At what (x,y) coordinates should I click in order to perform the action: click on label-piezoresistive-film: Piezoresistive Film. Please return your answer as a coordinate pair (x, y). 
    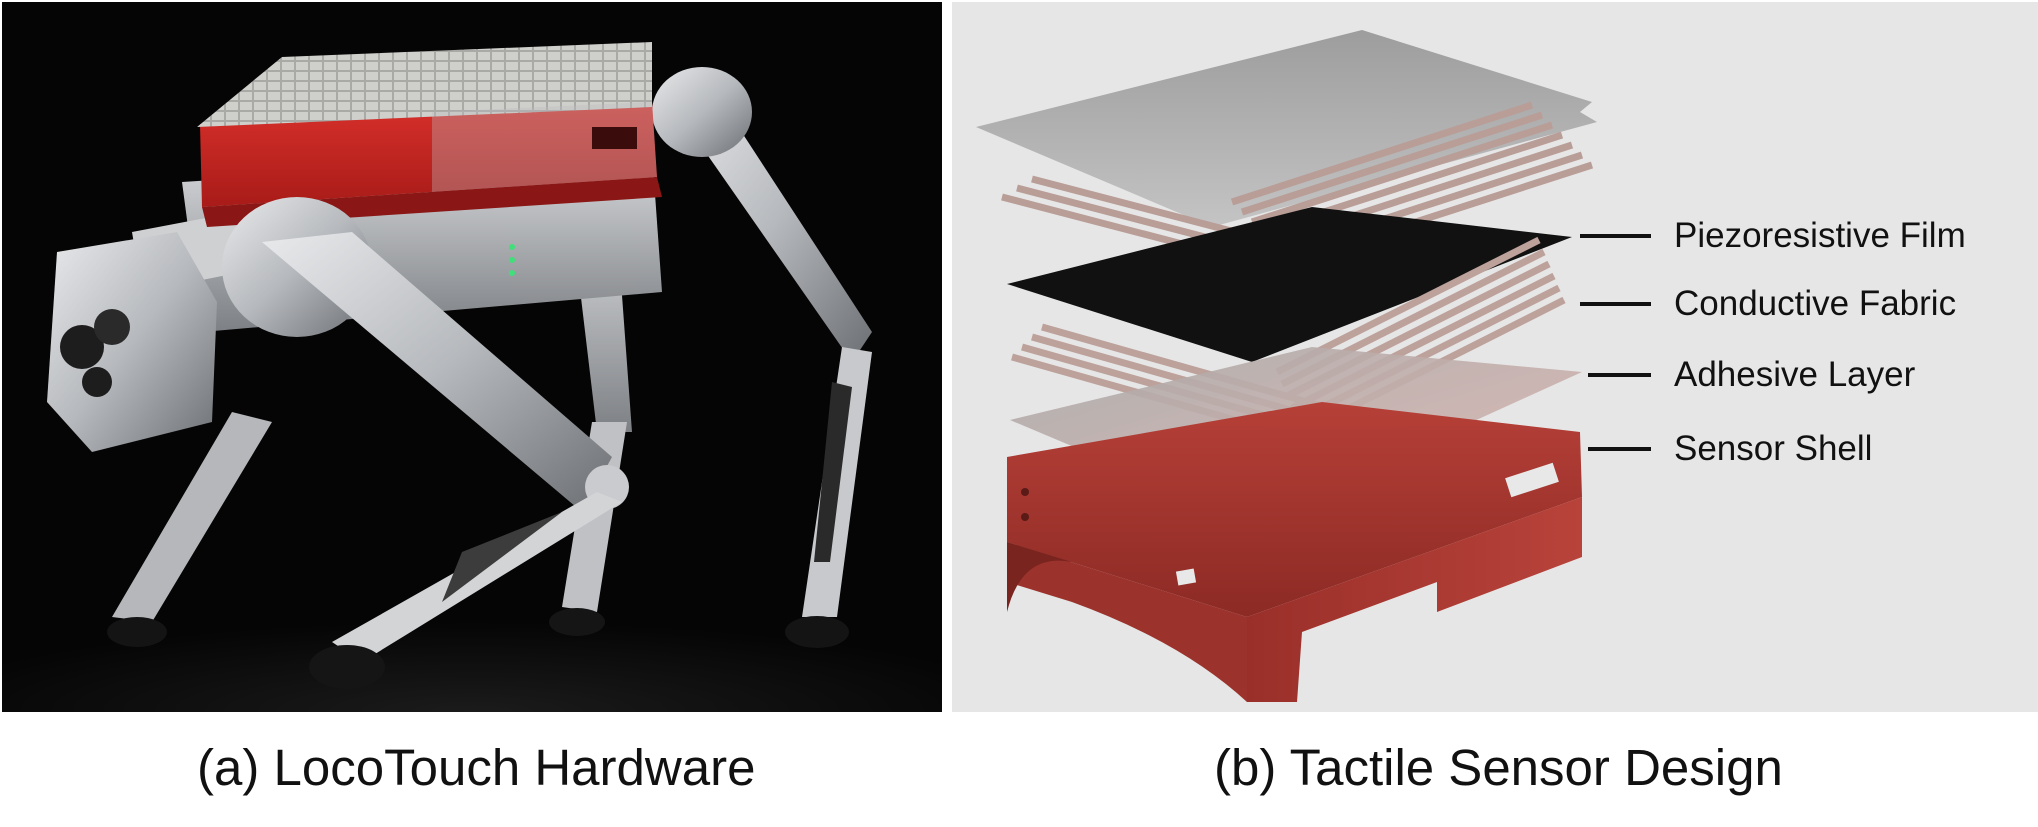
    Looking at the image, I should click on (1820, 235).